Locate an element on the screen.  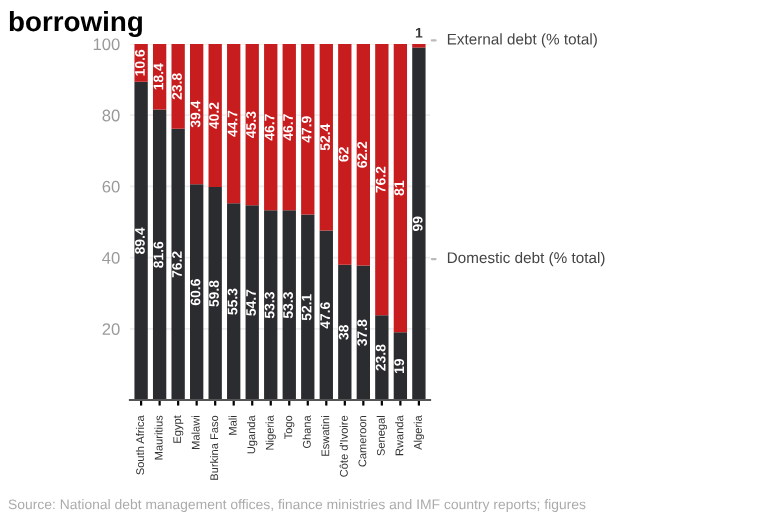
y-tick-label: 100 is located at coordinates (106, 44).